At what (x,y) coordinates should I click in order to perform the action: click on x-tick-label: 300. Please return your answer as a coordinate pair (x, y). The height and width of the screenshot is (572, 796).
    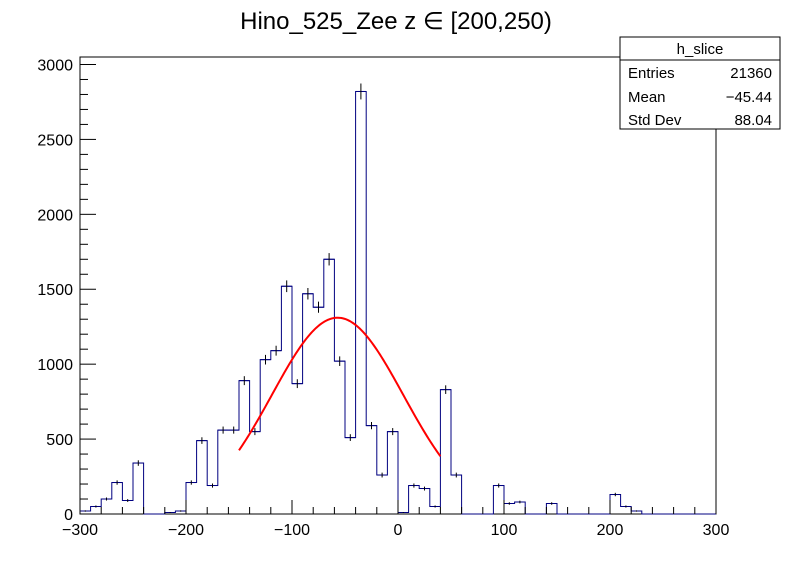
    Looking at the image, I should click on (716, 530).